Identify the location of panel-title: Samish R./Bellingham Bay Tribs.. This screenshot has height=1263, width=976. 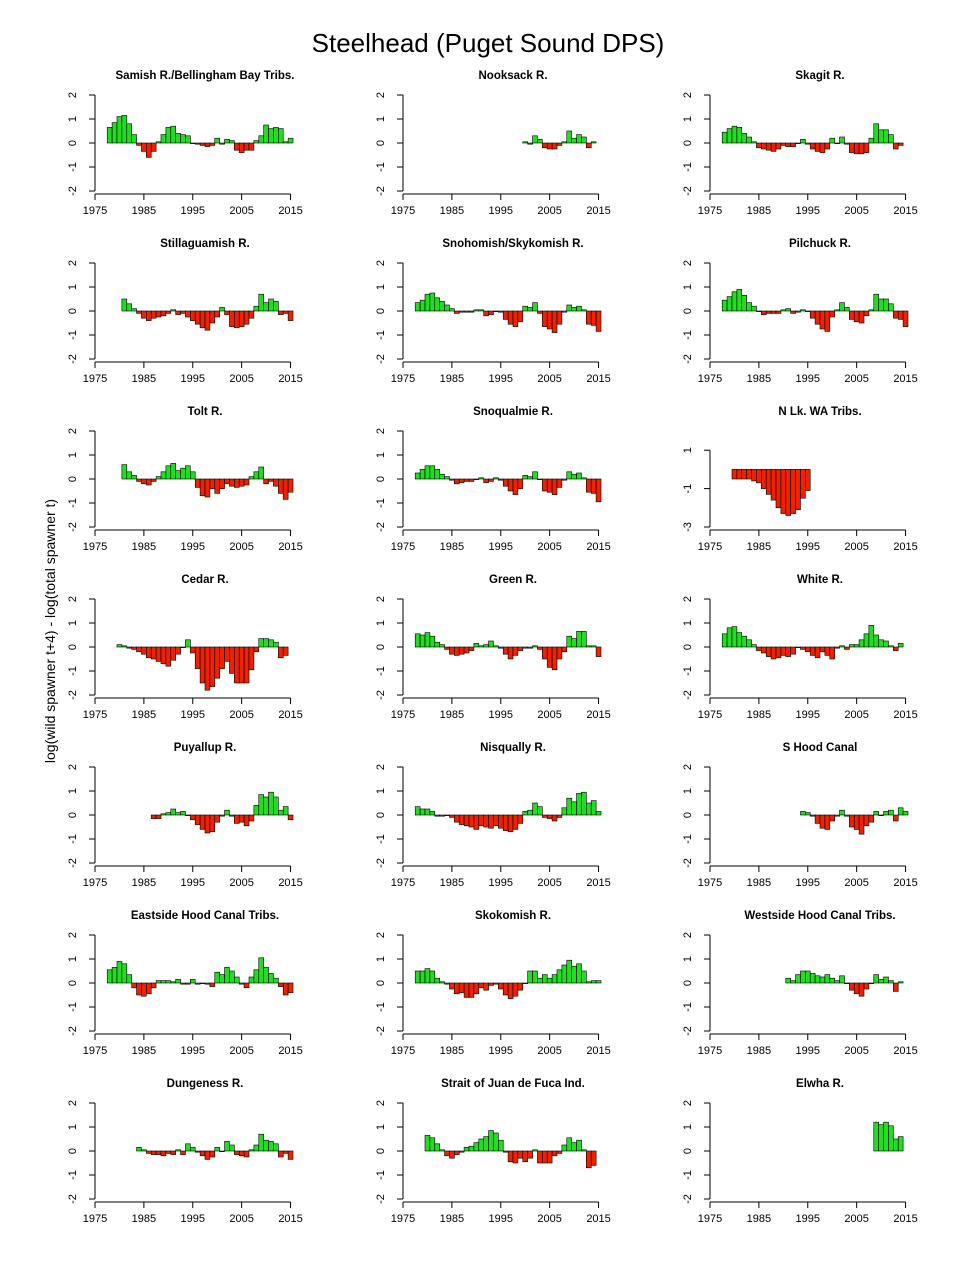
(205, 76).